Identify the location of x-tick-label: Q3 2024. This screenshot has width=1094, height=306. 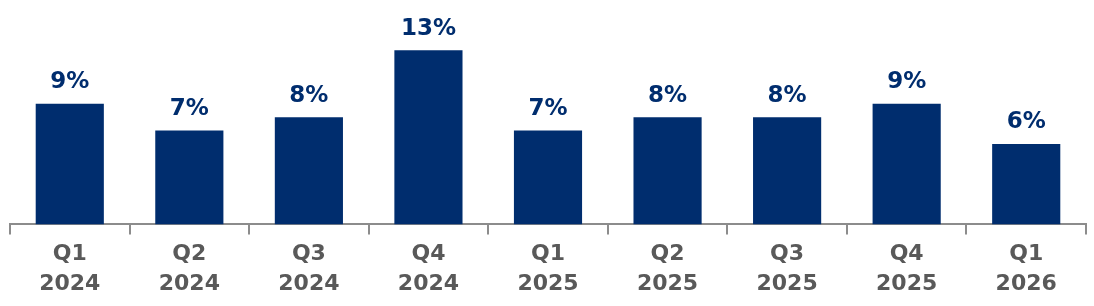
(309, 267).